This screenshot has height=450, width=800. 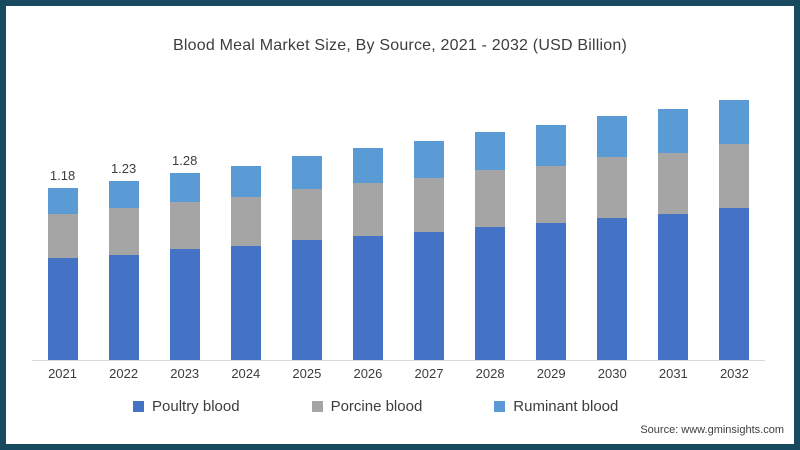 I want to click on x-axis-label-2027: 2027, so click(x=429, y=373).